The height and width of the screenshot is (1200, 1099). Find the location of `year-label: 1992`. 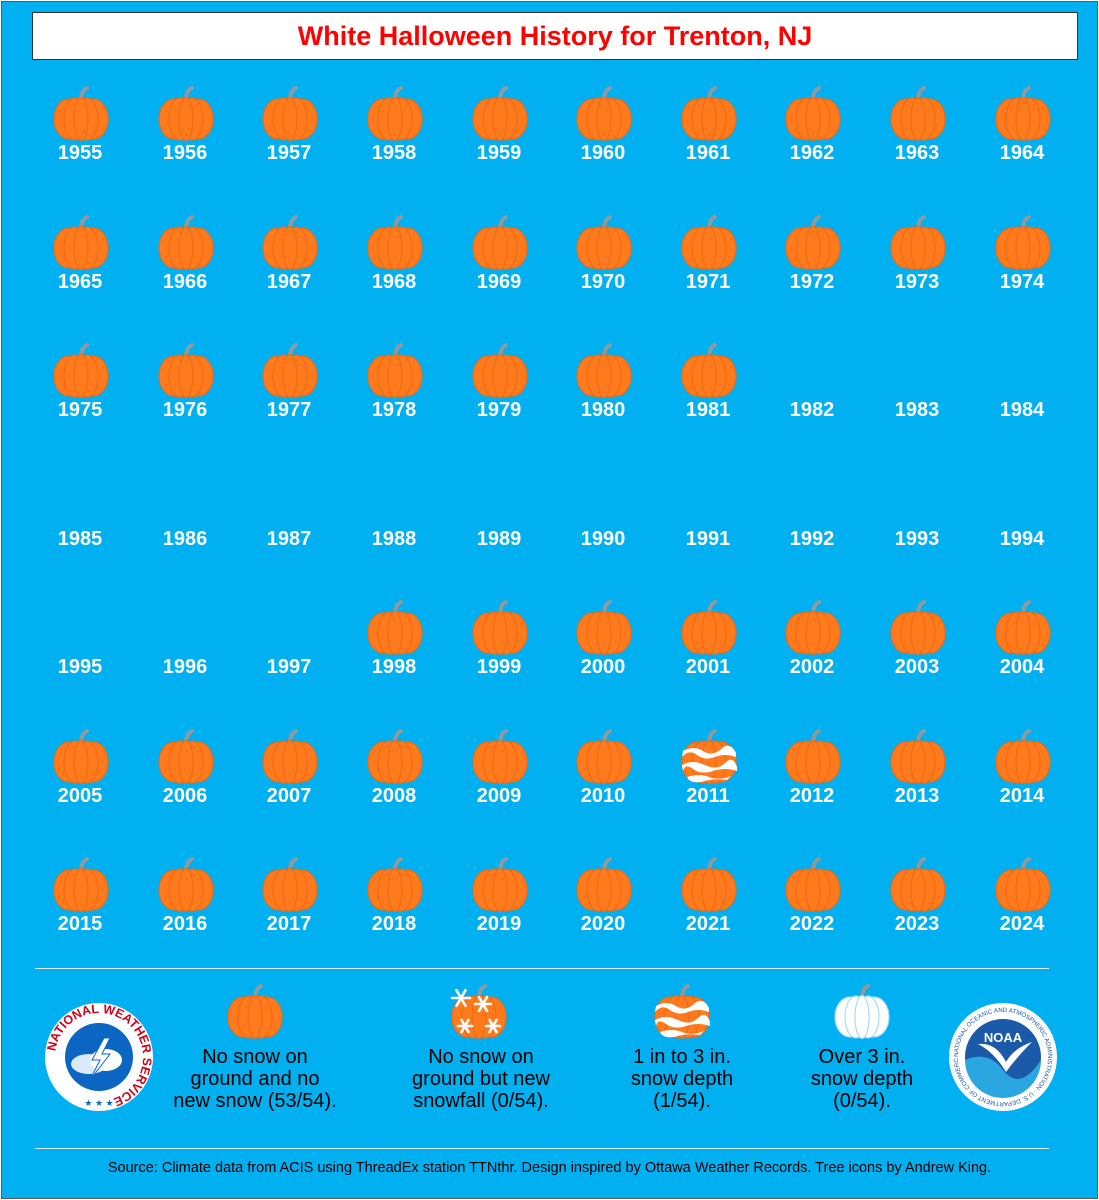

year-label: 1992 is located at coordinates (812, 539).